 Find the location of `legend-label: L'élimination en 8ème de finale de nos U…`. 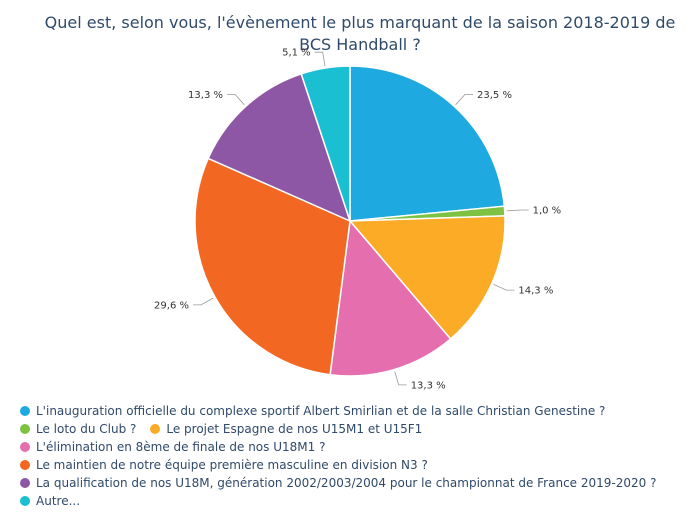

legend-label: L'élimination en 8ème de finale de nos U… is located at coordinates (181, 447).